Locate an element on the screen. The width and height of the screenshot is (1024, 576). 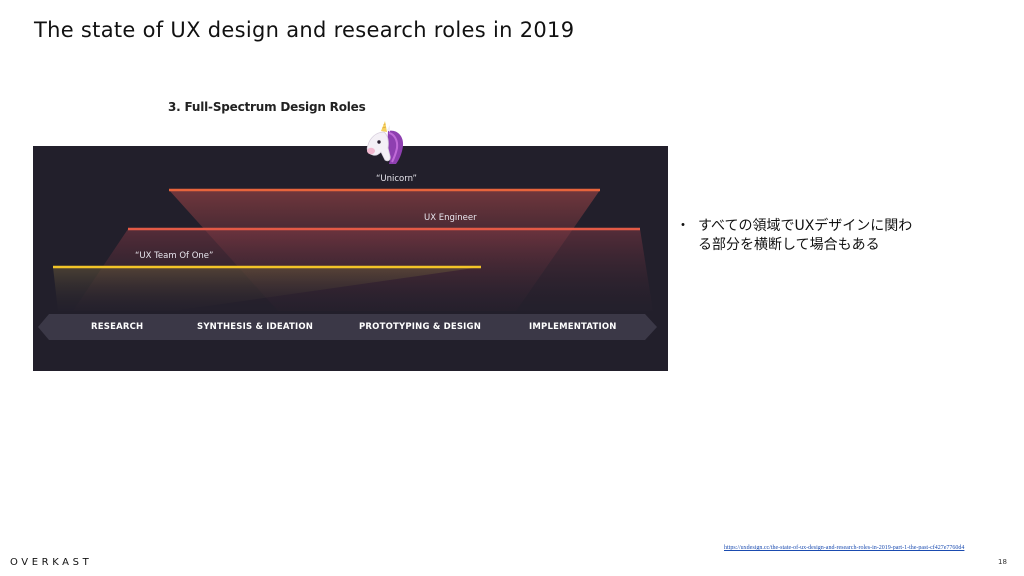
role-label-ux-engineer: UX Engineer is located at coordinates (450, 218).